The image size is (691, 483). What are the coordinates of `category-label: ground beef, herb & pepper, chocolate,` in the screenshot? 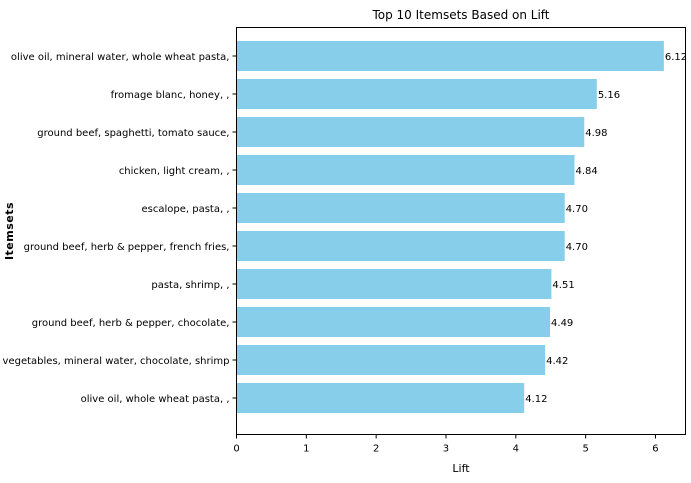 It's located at (131, 323).